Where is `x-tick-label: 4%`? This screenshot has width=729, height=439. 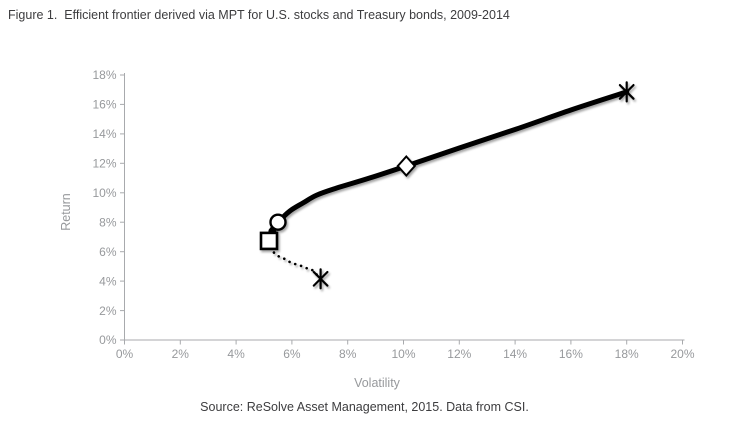 x-tick-label: 4% is located at coordinates (236, 354).